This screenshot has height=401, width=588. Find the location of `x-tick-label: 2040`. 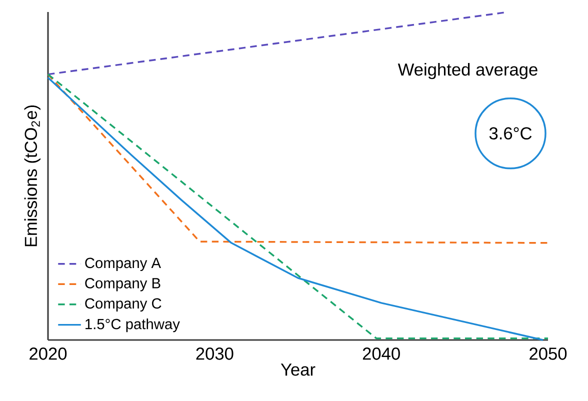

x-tick-label: 2040 is located at coordinates (381, 354).